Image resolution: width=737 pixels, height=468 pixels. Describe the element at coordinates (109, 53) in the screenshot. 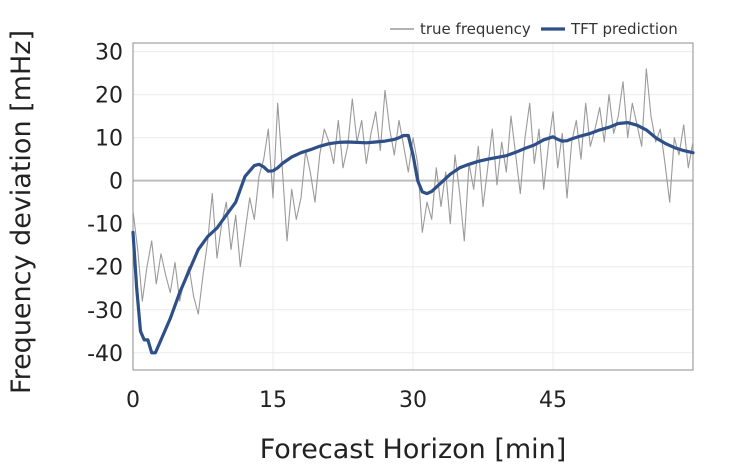

I see `y-tick-label: 30` at that location.